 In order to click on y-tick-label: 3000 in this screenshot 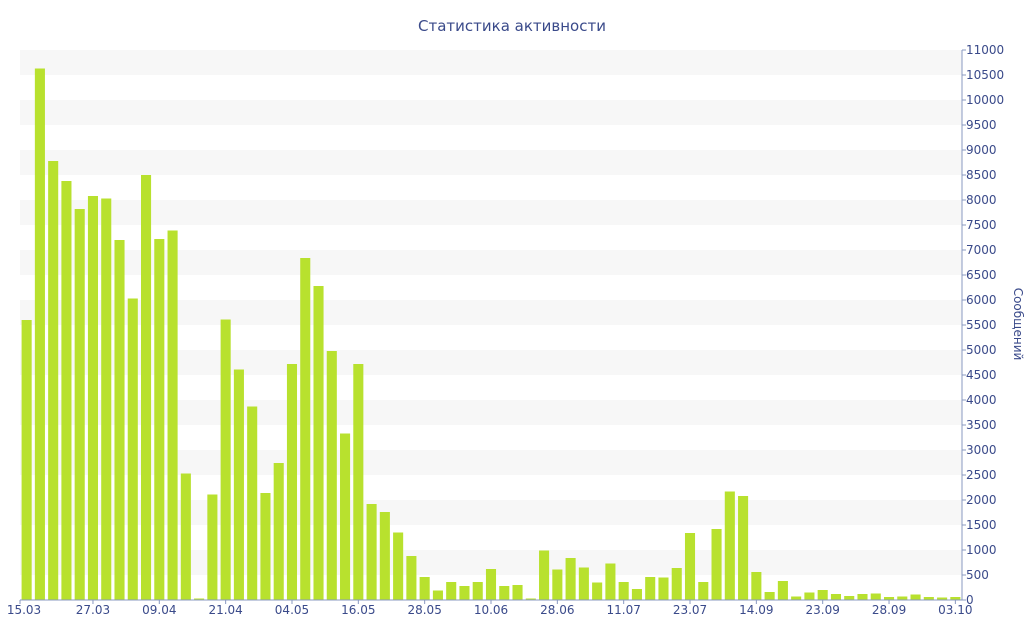, I will do `click(981, 450)`.